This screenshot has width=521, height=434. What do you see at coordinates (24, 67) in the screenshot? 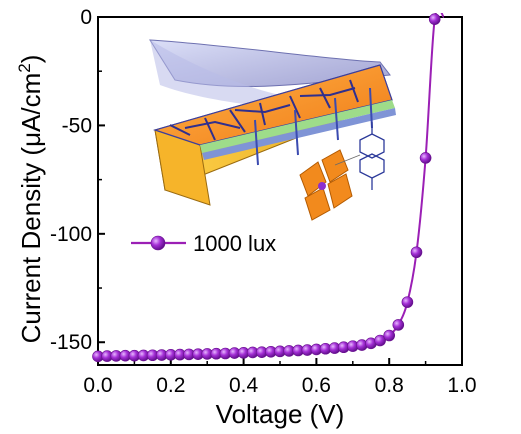
I see `y-axis-title-sup: 2` at bounding box center [24, 67].